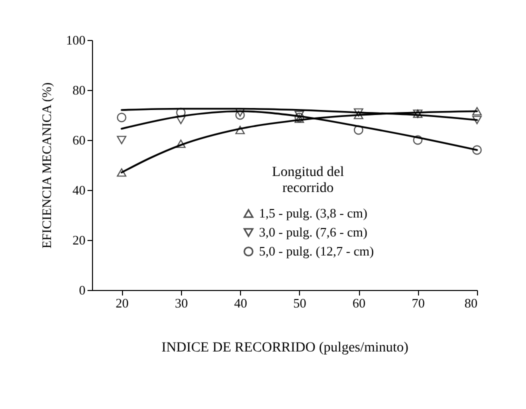 The image size is (526, 409). What do you see at coordinates (313, 232) in the screenshot?
I see `legend-label: 3,0 - pulg. (7,6 - cm)` at bounding box center [313, 232].